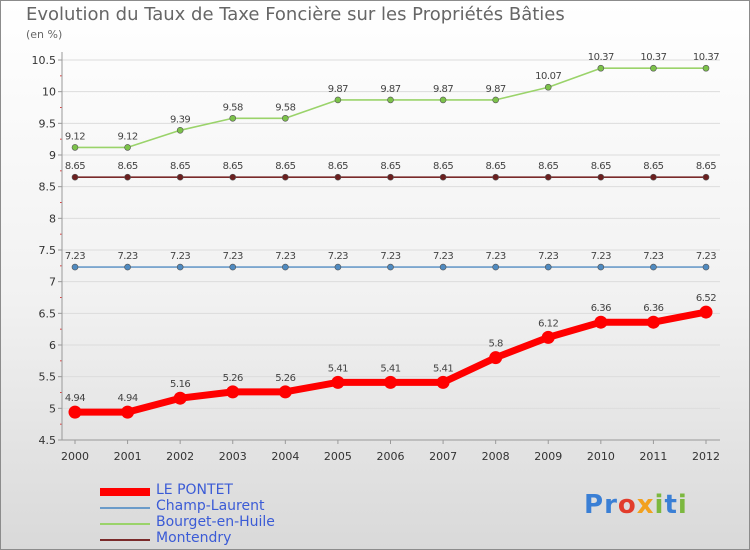  I want to click on y-tick-label: 4.5, so click(48, 440).